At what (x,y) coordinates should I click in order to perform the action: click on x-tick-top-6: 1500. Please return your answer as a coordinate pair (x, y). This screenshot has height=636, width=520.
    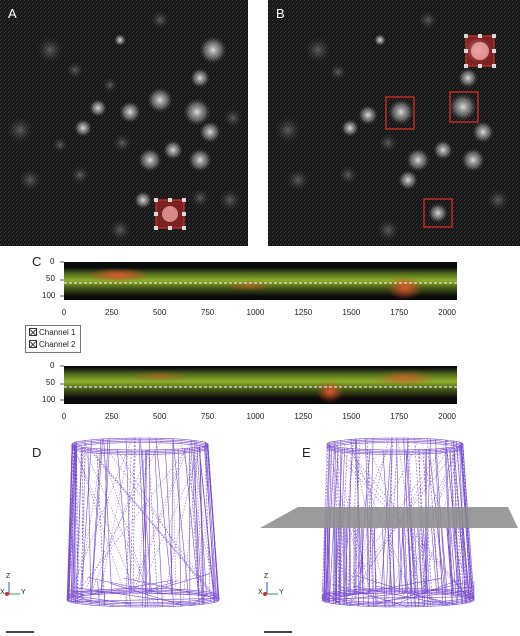
    Looking at the image, I should click on (351, 312).